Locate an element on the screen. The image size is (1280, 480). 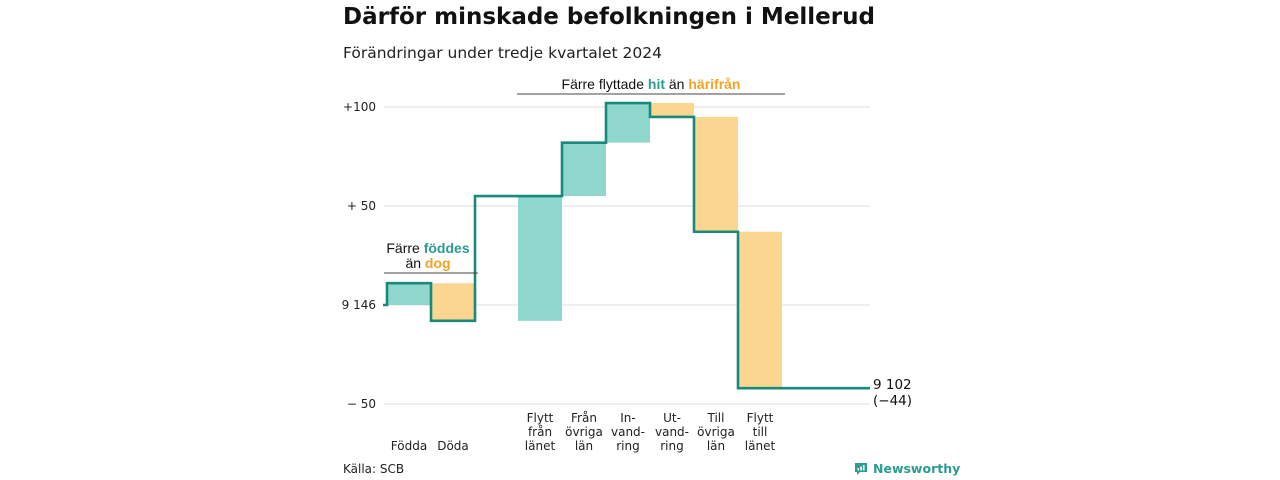
category-label: Till is located at coordinates (716, 418).